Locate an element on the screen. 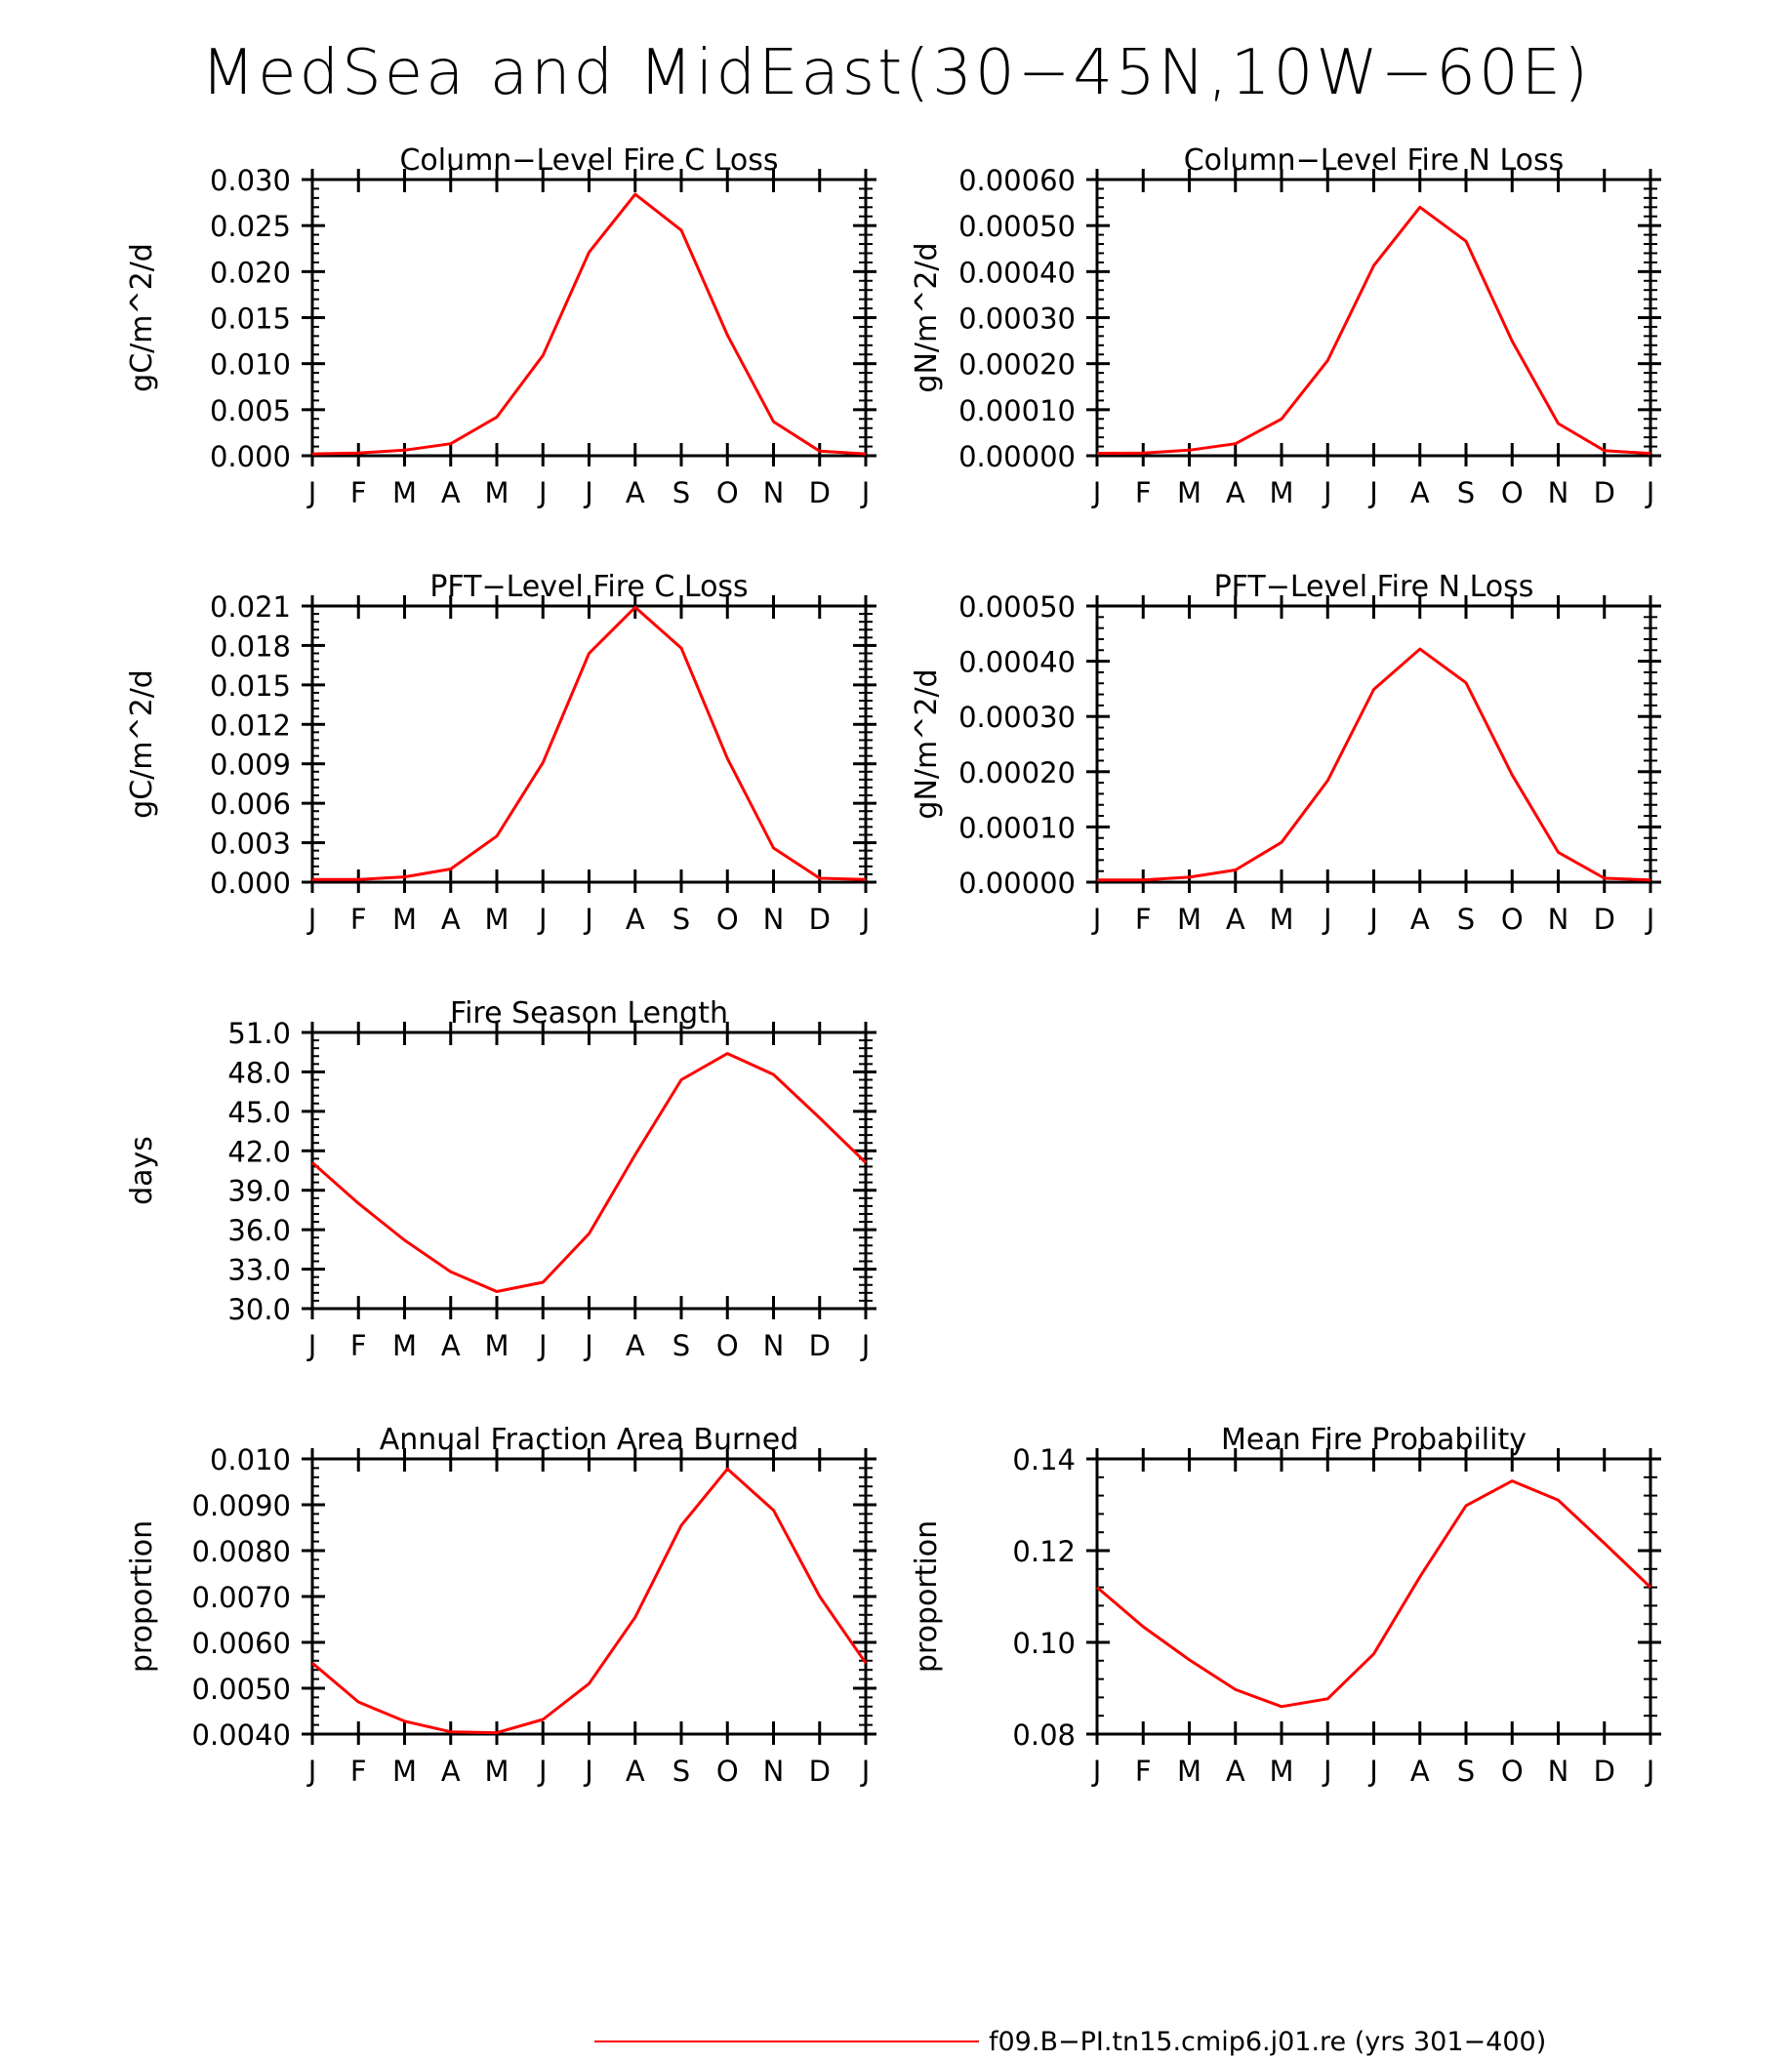 The height and width of the screenshot is (2061, 1792). y-tick-label: 0.006 is located at coordinates (250, 804).